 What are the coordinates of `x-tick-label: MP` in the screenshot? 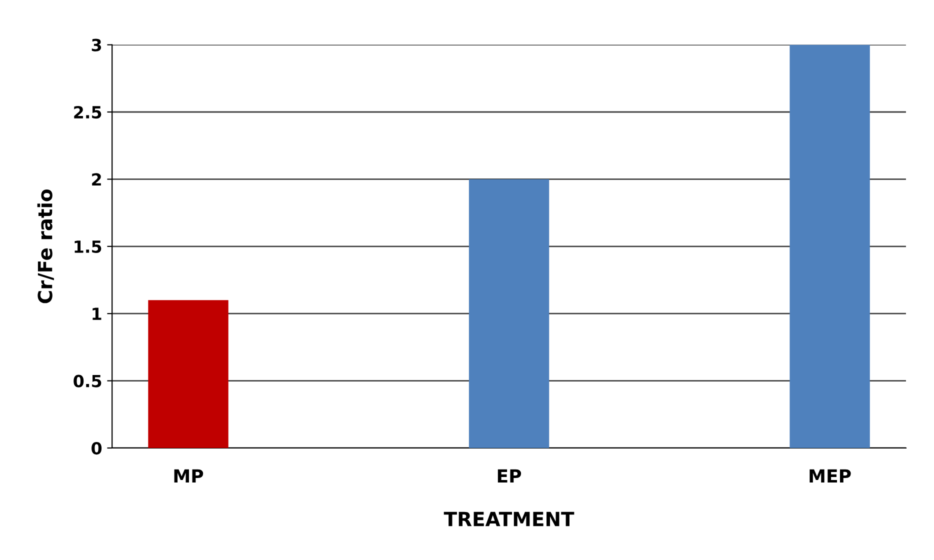 It's located at (189, 476).